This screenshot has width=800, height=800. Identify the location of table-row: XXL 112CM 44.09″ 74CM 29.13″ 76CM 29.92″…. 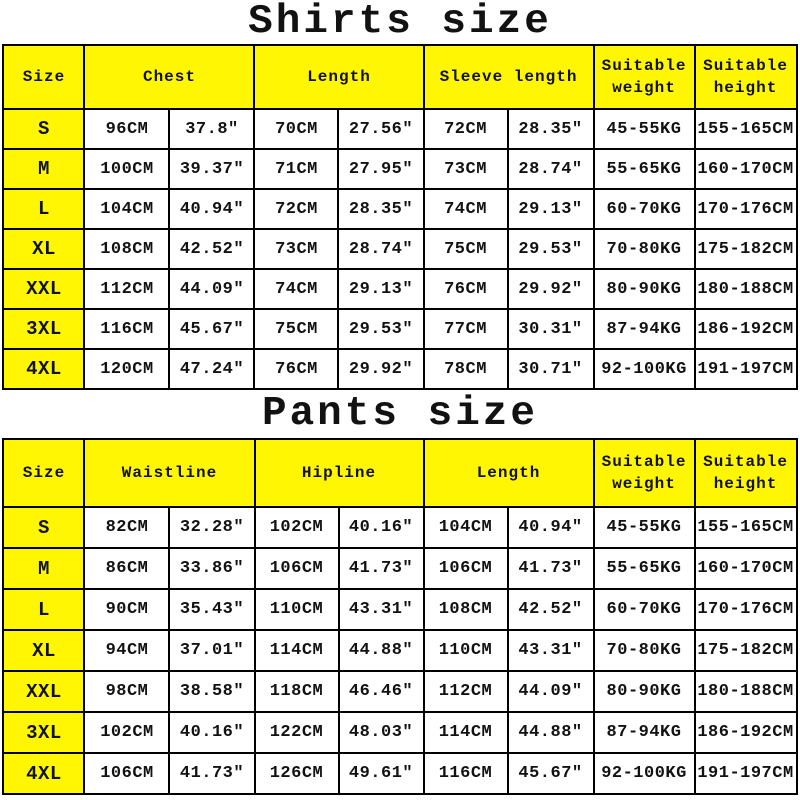
(400, 289).